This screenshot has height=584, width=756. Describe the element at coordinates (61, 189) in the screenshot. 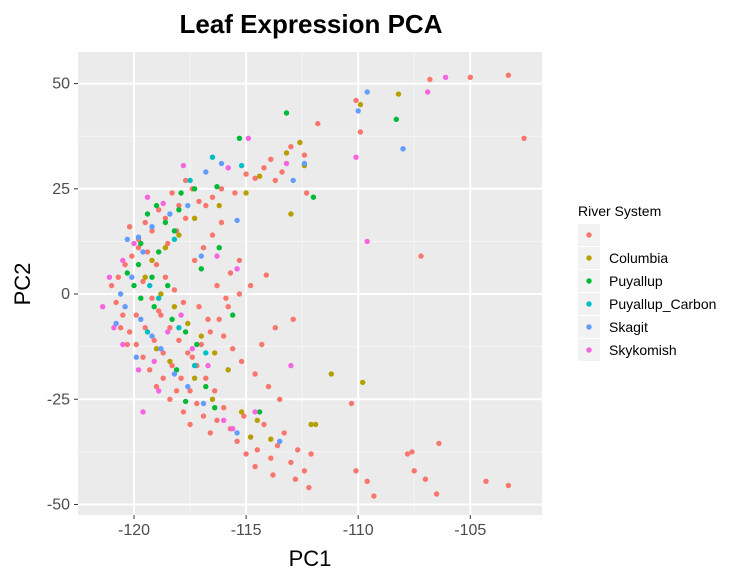

I see `y-tick-label: 25` at that location.